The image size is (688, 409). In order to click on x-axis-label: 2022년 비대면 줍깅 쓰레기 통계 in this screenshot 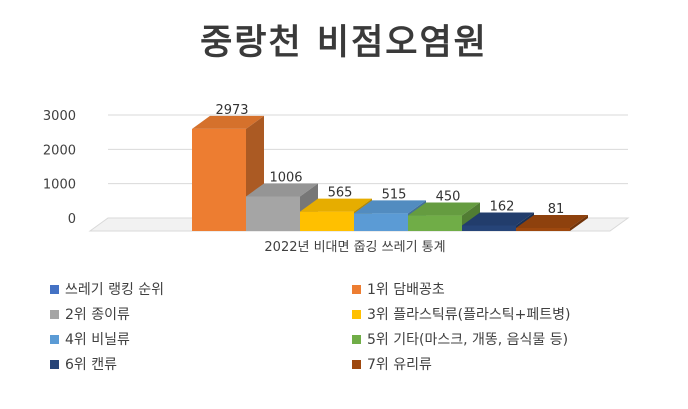, I will do `click(354, 247)`.